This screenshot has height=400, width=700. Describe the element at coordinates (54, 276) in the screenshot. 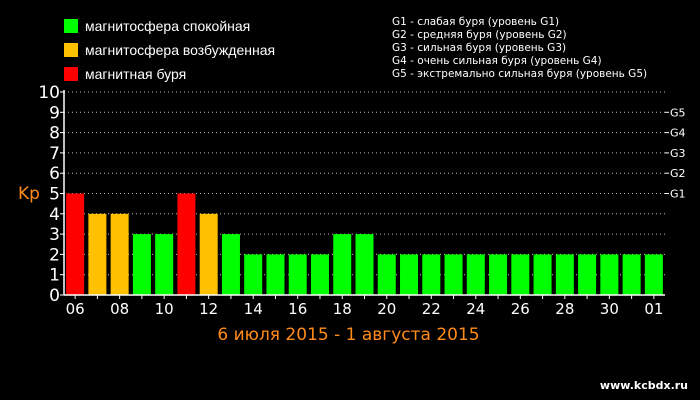

I see `y-tick-label: 1` at that location.